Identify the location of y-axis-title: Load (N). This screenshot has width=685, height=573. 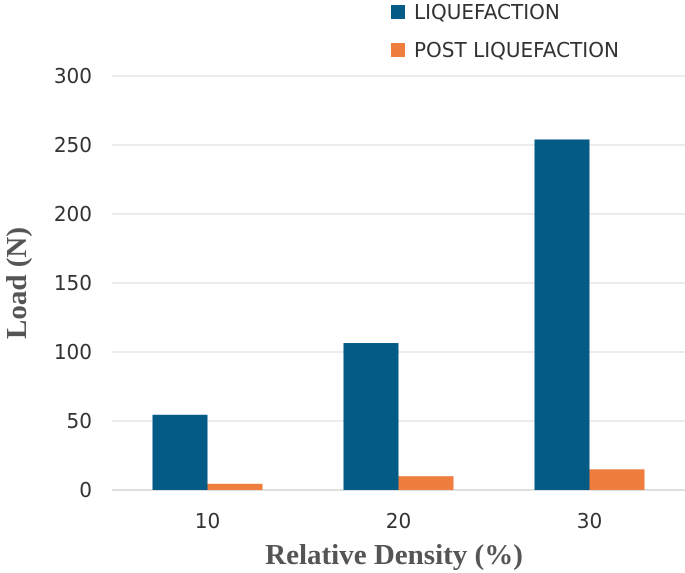
(17, 283).